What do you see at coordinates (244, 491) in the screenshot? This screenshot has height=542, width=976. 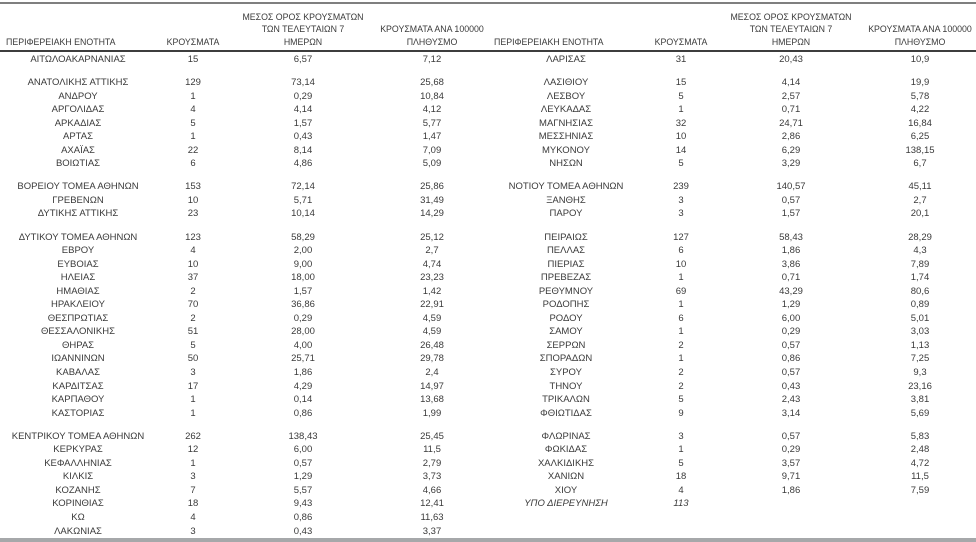 I see `table-row: ΚΟΖΑΝΗΣ 7 5,57 4,66` at bounding box center [244, 491].